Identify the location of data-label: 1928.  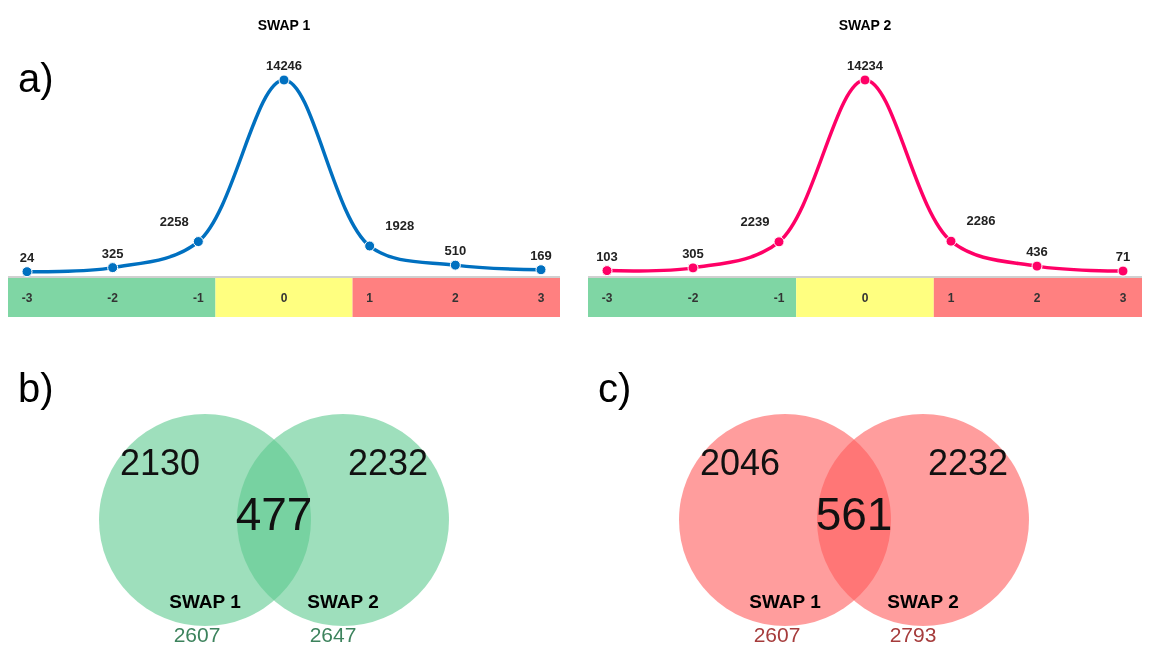
(400, 226).